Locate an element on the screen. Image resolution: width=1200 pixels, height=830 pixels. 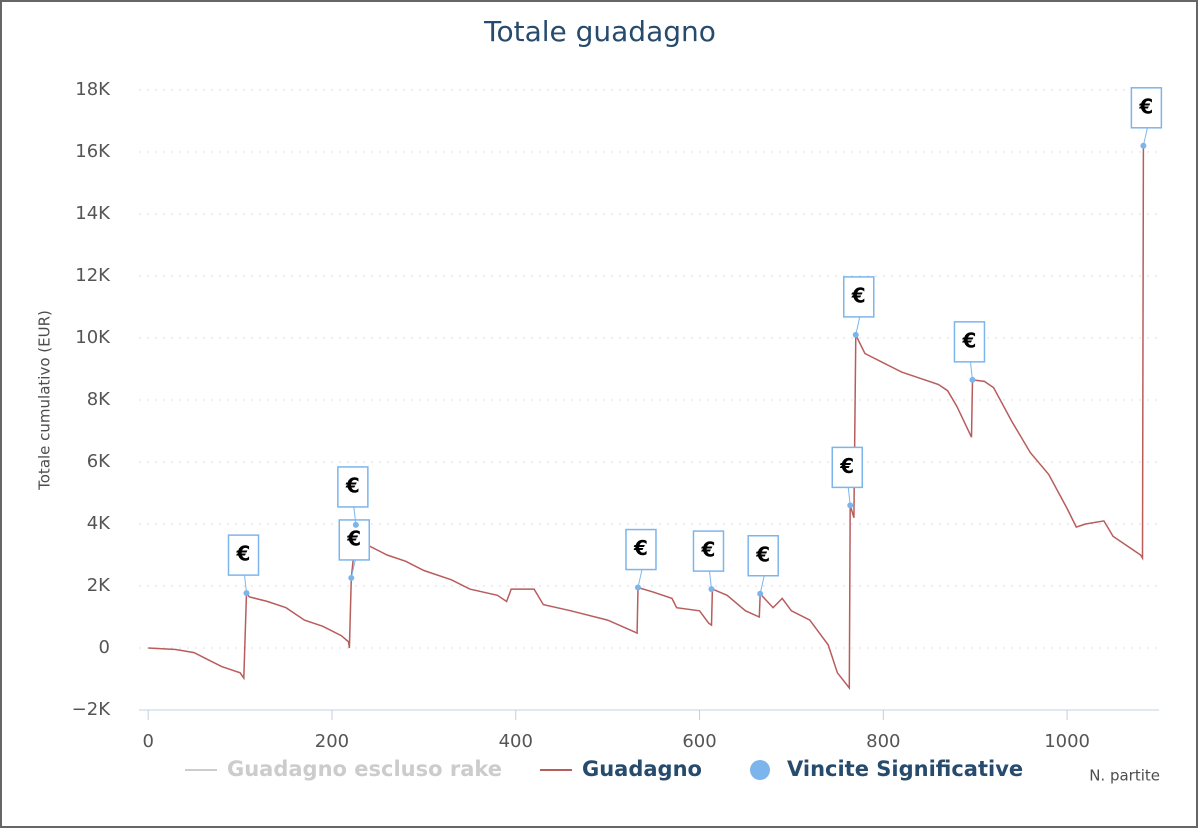
y-tick-label: 8K is located at coordinates (99, 399).